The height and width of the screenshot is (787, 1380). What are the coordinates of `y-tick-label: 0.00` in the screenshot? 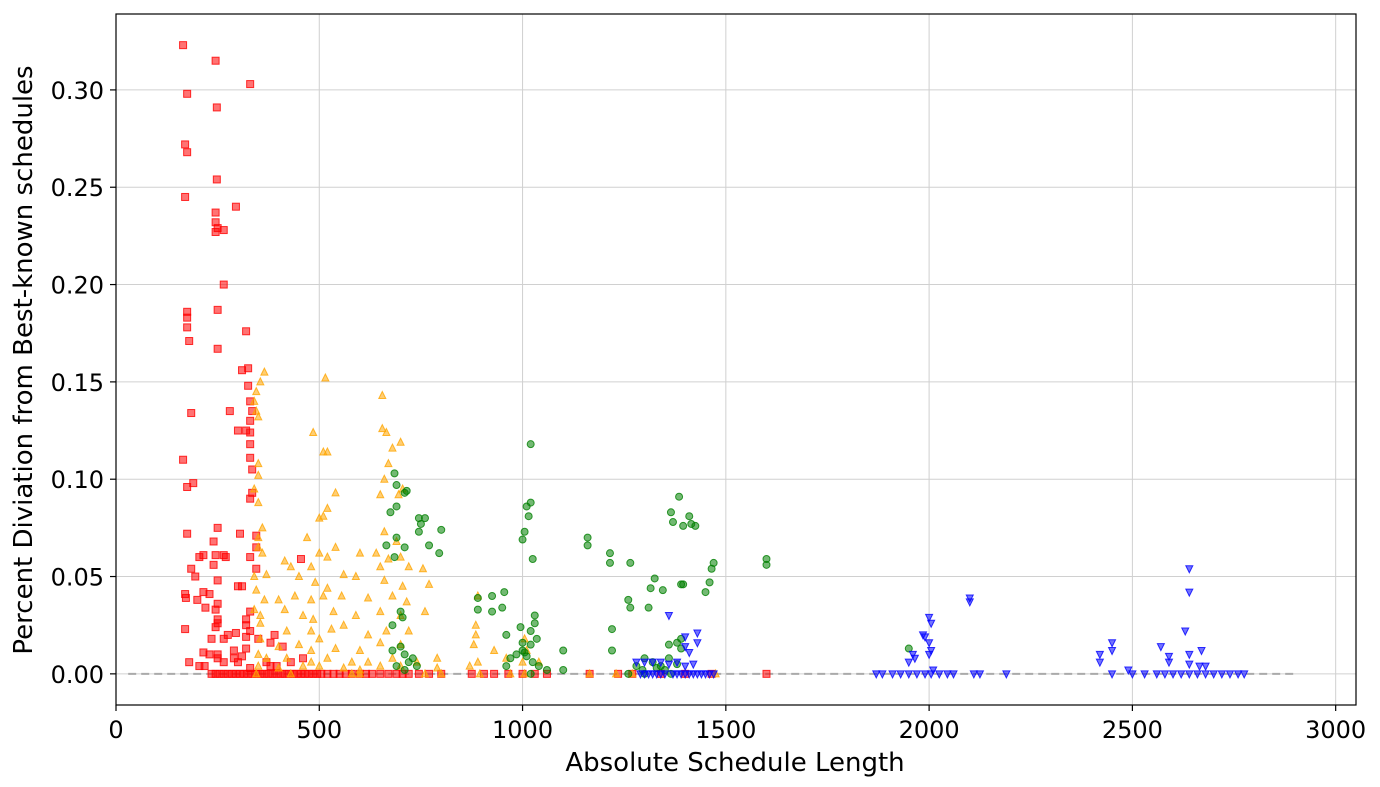 It's located at (77, 675).